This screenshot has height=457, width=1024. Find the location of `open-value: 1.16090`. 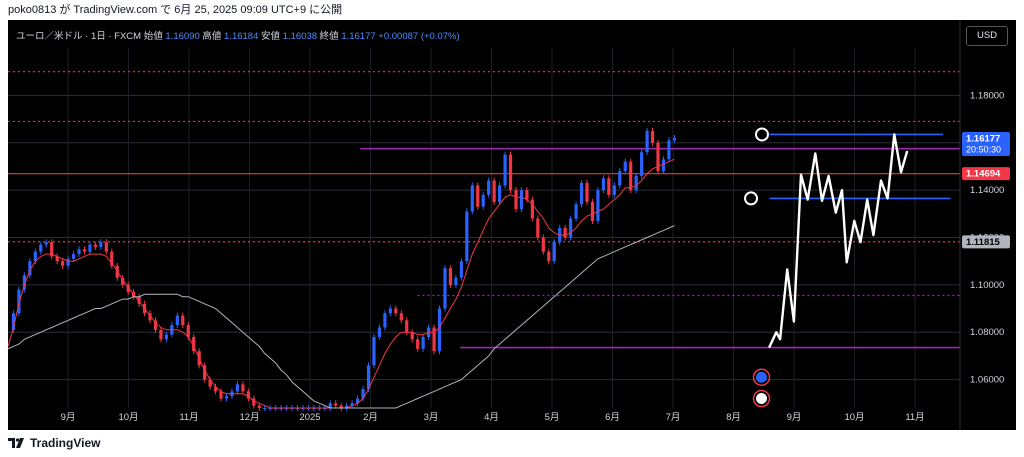

open-value: 1.16090 is located at coordinates (182, 36).